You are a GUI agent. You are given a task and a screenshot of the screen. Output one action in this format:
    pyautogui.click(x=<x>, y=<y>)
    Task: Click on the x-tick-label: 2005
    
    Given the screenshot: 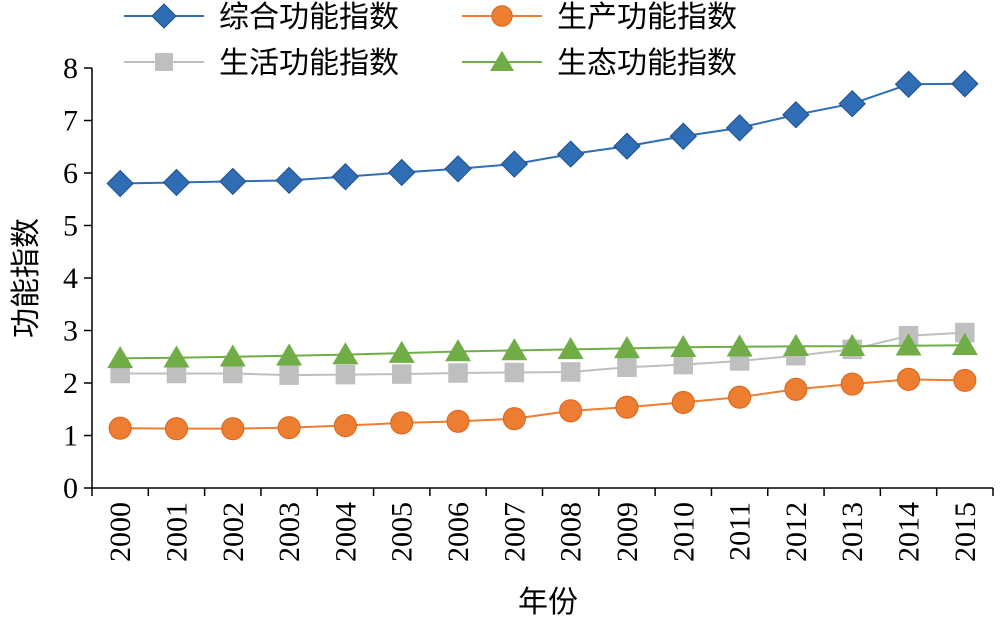 What is the action you would take?
    pyautogui.click(x=402, y=532)
    